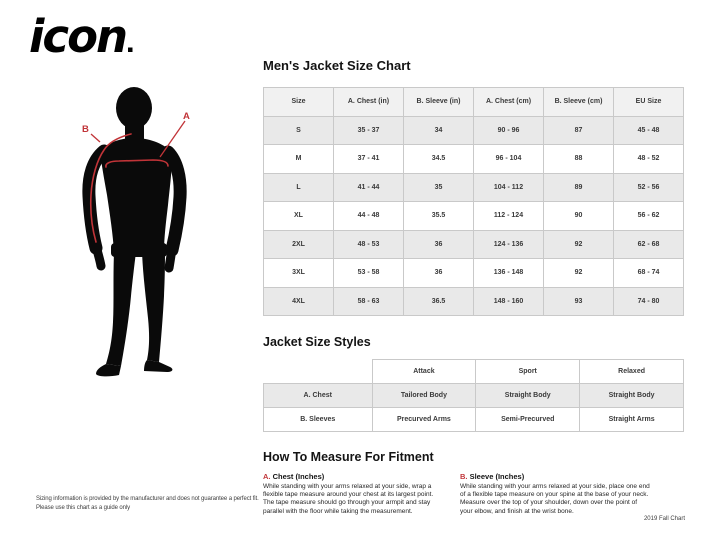 This screenshot has height=540, width=720. Describe the element at coordinates (508, 102) in the screenshot. I see `column-header: A. Chest (cm)` at that location.